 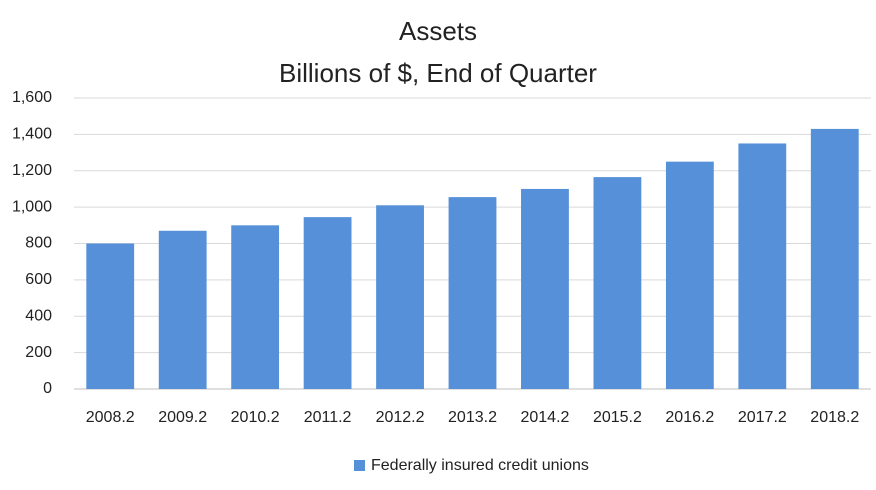 I want to click on y-tick-label: 1,000, so click(x=32, y=206).